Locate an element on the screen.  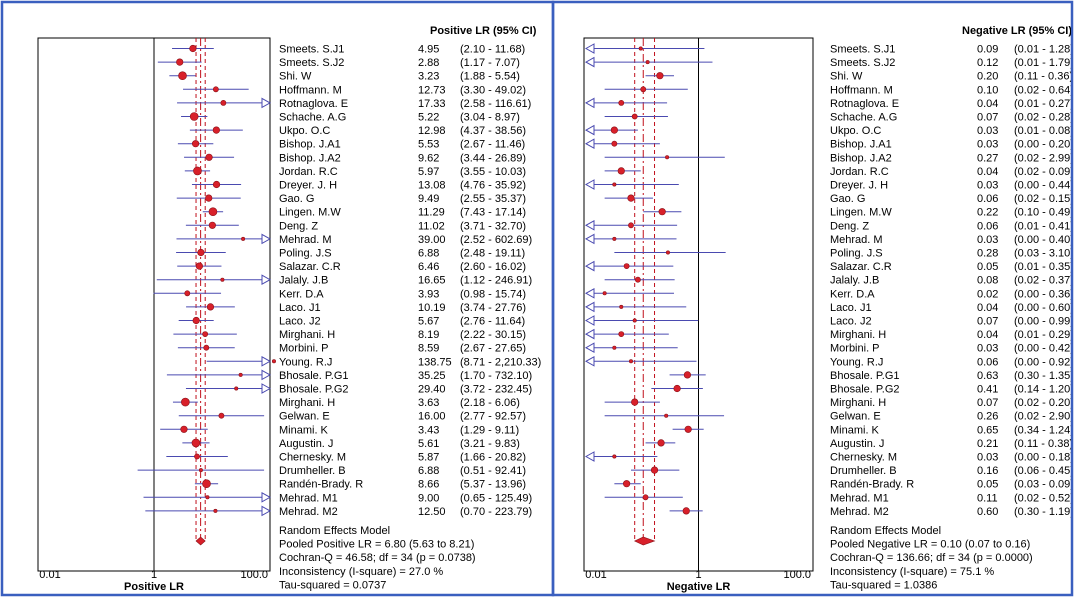
study-estimate: 0.04 is located at coordinates (987, 104).